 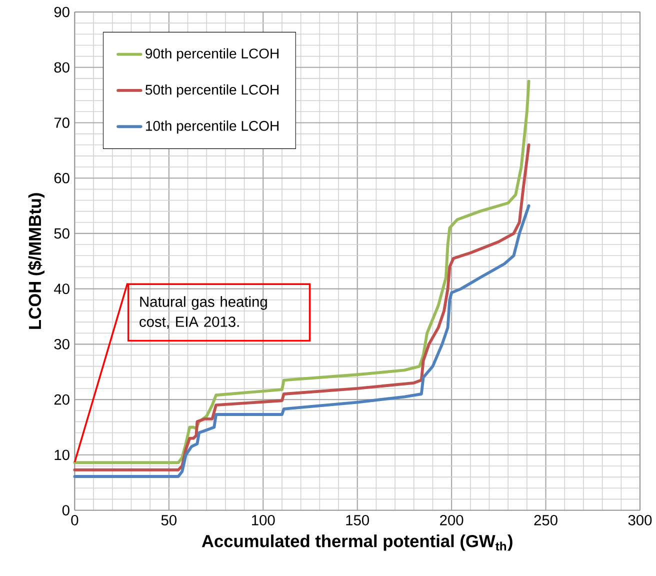 I want to click on y-tick-label: 80, so click(x=62, y=67).